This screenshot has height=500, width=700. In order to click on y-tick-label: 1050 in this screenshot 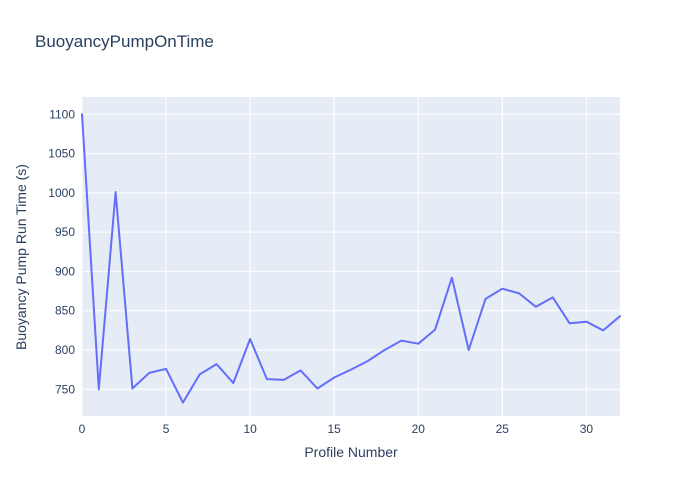, I will do `click(61, 154)`.